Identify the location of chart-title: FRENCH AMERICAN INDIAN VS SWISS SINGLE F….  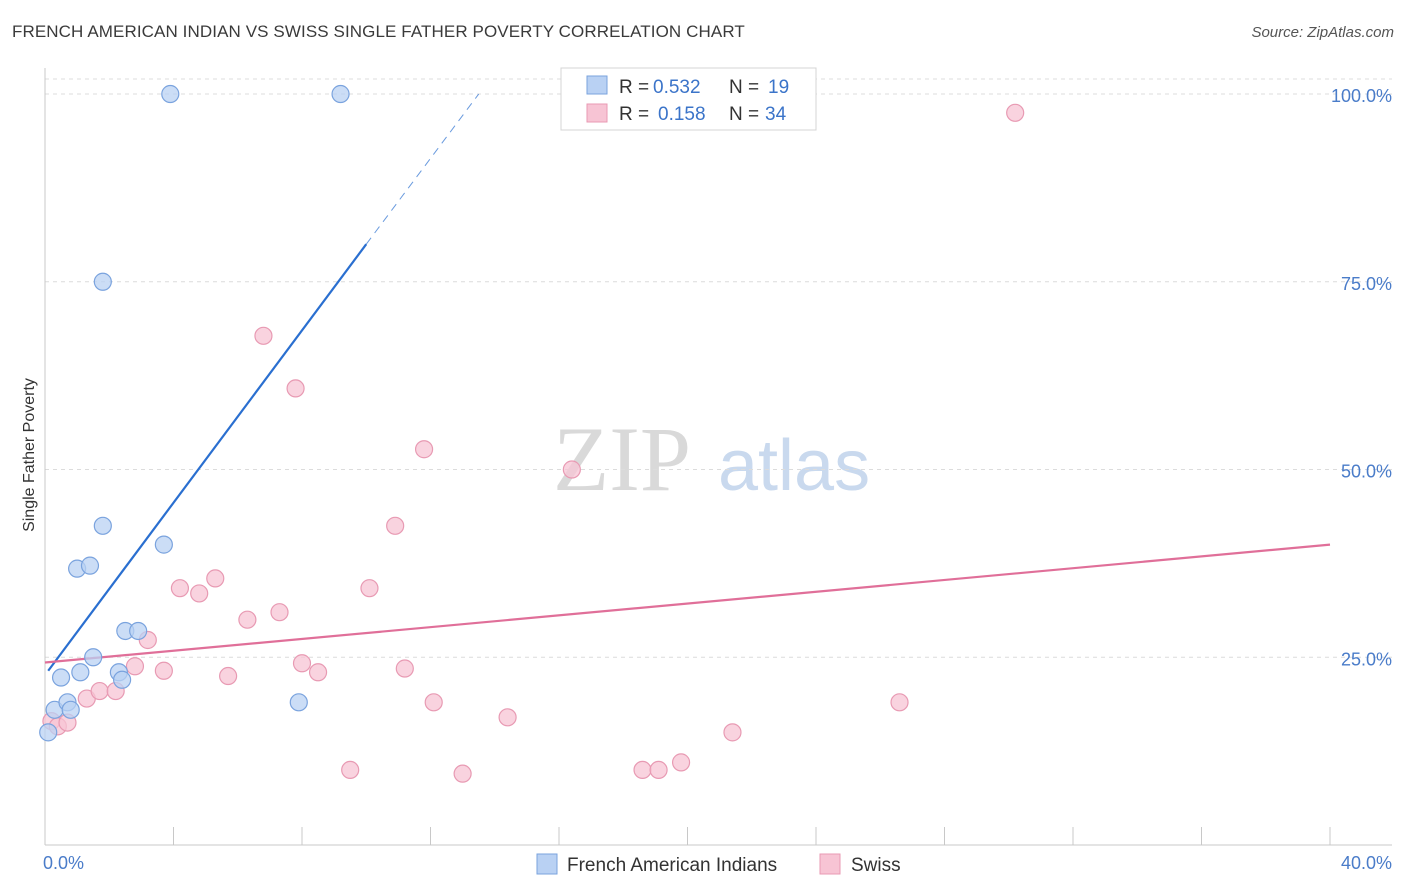
(378, 31).